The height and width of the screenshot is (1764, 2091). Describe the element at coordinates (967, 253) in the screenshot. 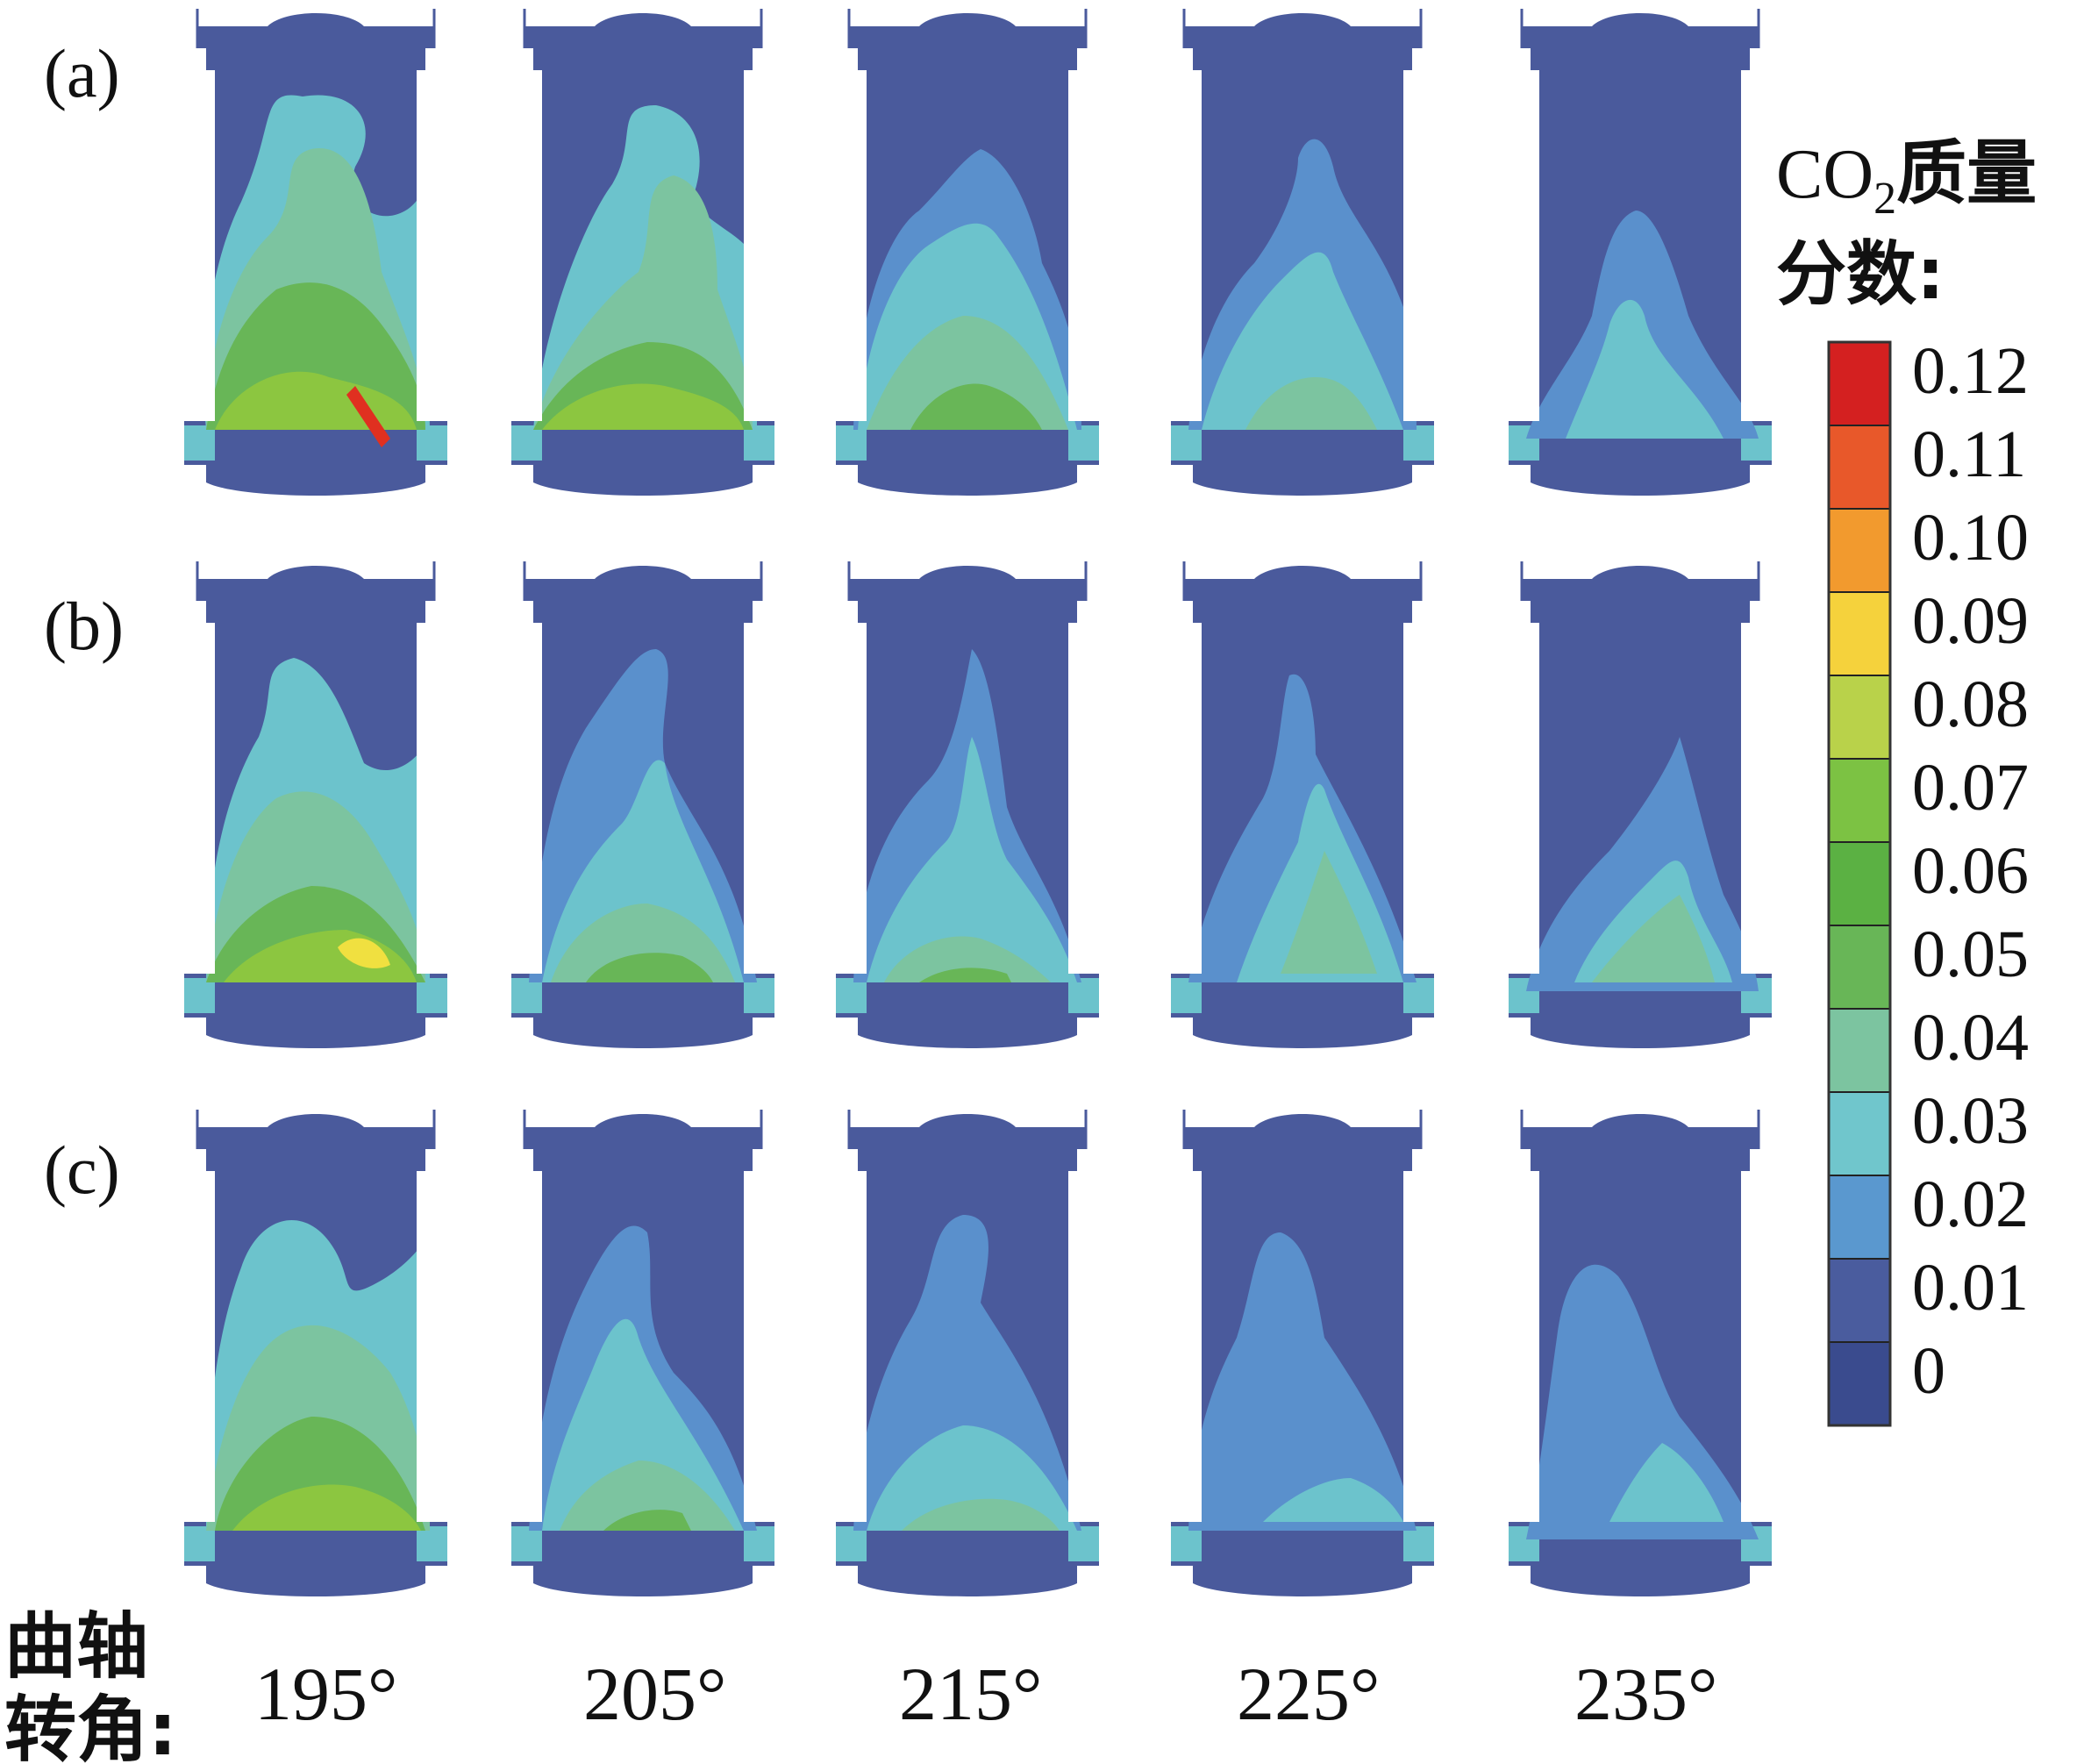

I see `panel-row1-col3` at that location.